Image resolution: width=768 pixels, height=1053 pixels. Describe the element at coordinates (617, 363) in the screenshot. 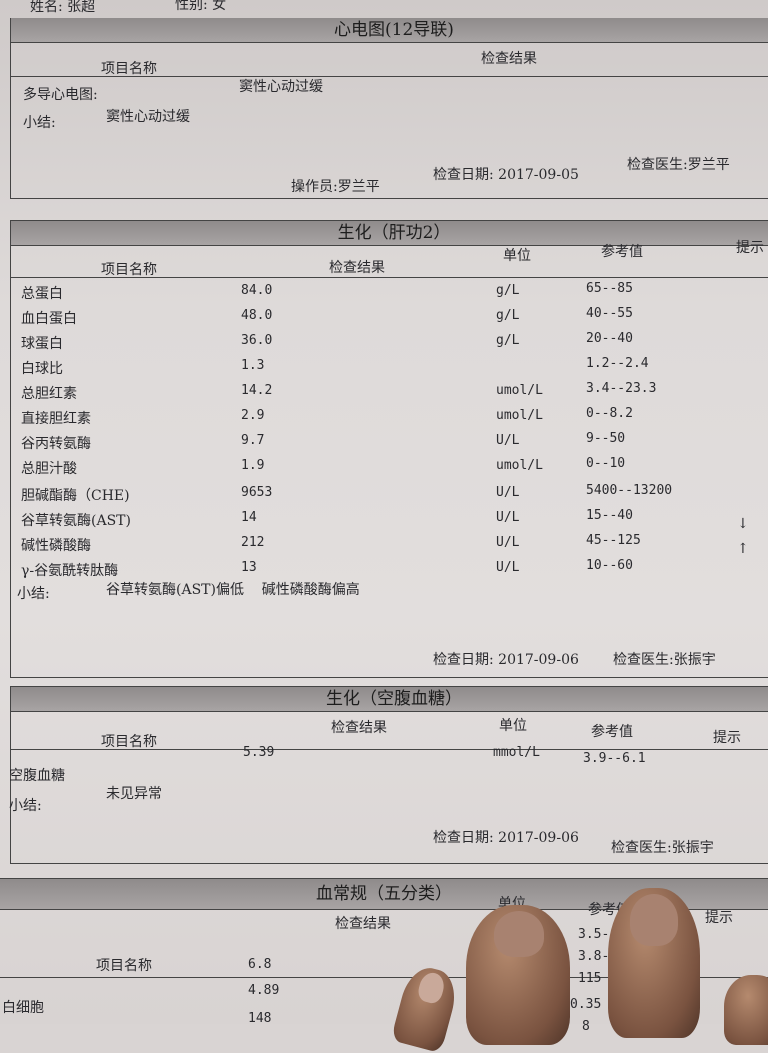

I see `liver-row-ref: 1.2--2.4` at that location.